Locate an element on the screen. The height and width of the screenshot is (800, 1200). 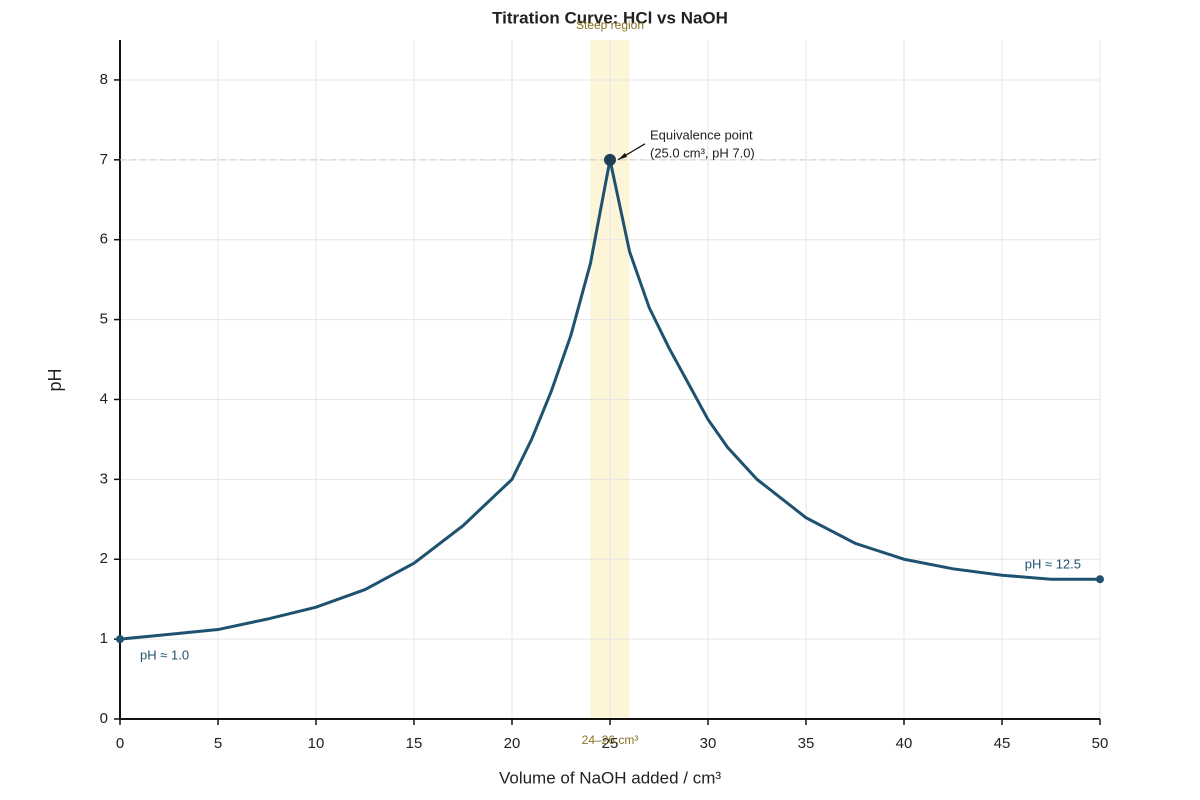
annotation-label: (25.0 cm³, pH 7.0) is located at coordinates (702, 152).